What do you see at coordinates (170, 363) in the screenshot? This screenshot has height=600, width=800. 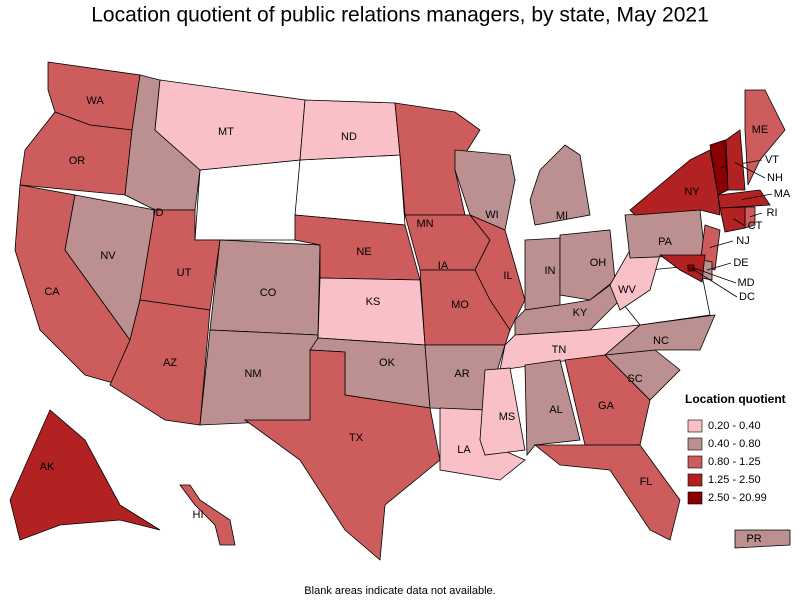 I see `state-label: AZ` at bounding box center [170, 363].